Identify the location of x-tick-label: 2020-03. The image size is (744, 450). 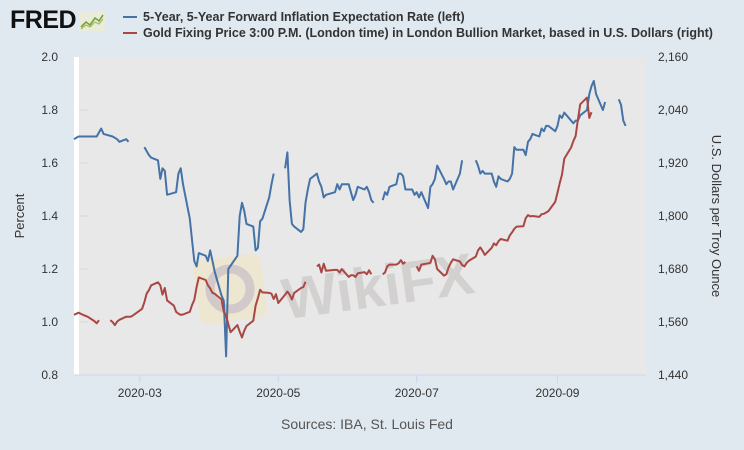
(140, 393).